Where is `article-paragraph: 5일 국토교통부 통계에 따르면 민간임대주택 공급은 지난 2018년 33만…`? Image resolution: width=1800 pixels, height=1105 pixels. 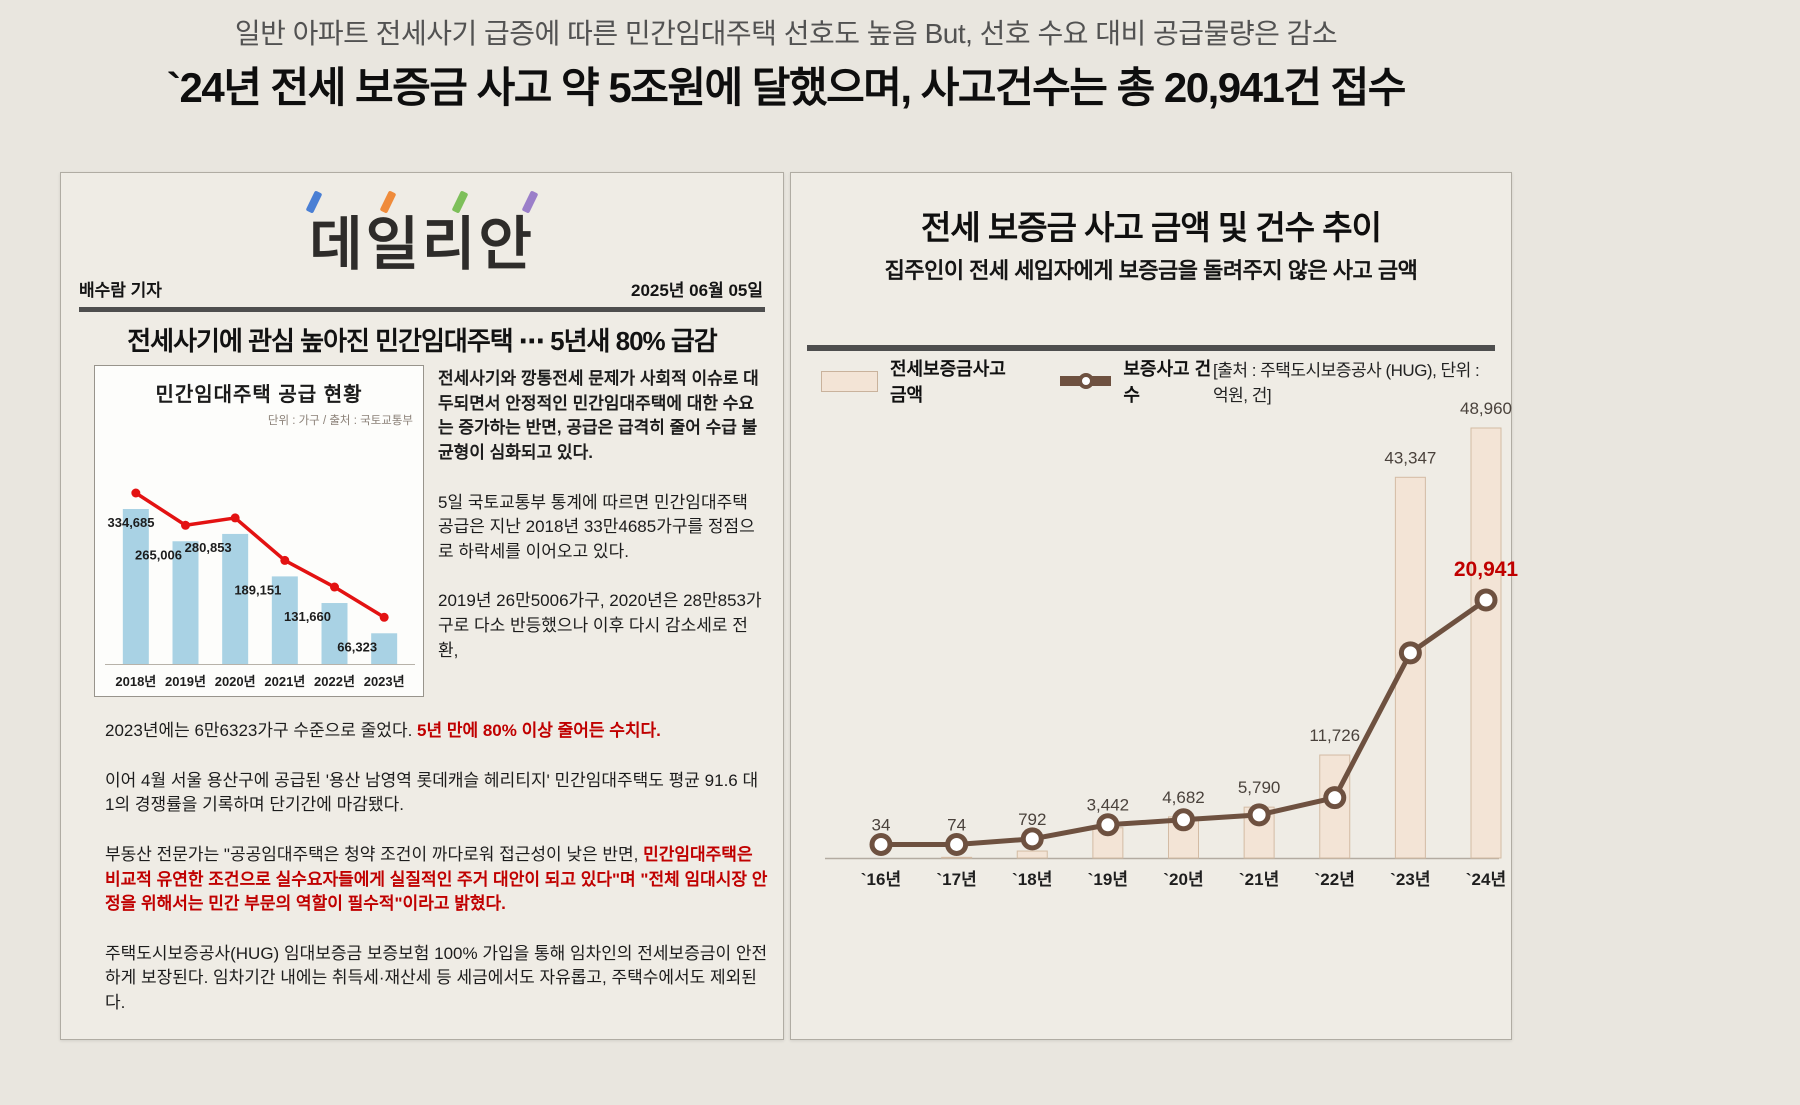 article-paragraph: 5일 국토교통부 통계에 따르면 민간임대주택 공급은 지난 2018년 33만… is located at coordinates (596, 526).